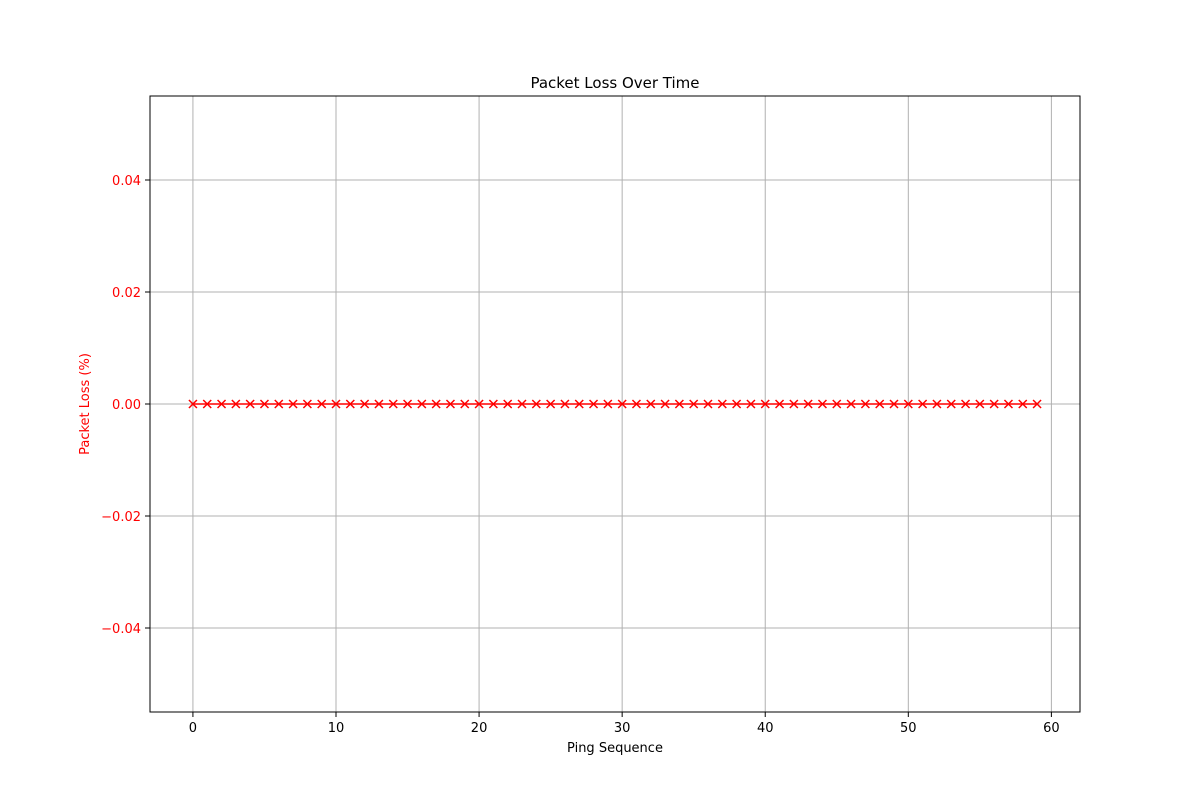 This screenshot has width=1200, height=800. Describe the element at coordinates (908, 728) in the screenshot. I see `x-tick-label: 50` at that location.